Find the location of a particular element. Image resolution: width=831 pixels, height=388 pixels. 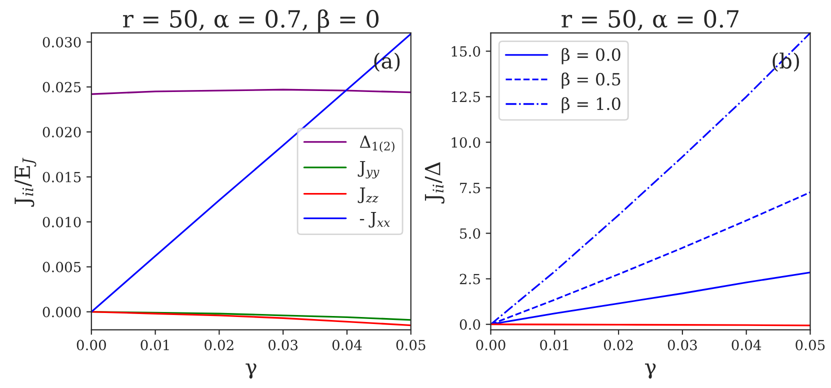

chart-title: r = 50, α = 0.7, β = 0 is located at coordinates (251, 20).